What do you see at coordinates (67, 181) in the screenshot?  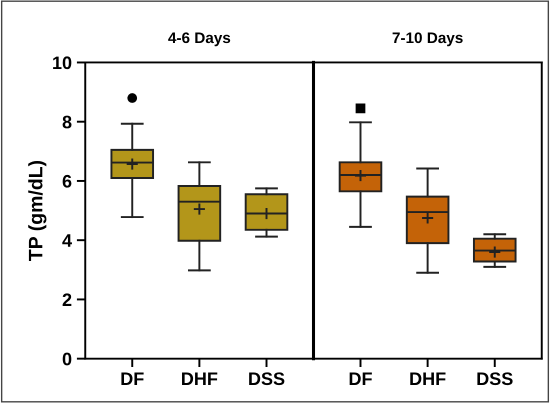 I see `y-tick-label: 6` at bounding box center [67, 181].